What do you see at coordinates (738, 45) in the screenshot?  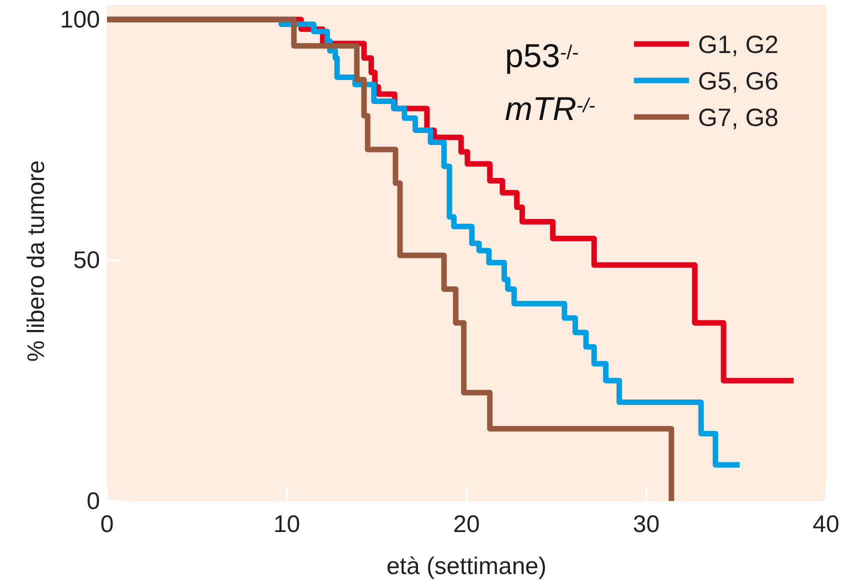 I see `legend-label: G1, G2` at bounding box center [738, 45].